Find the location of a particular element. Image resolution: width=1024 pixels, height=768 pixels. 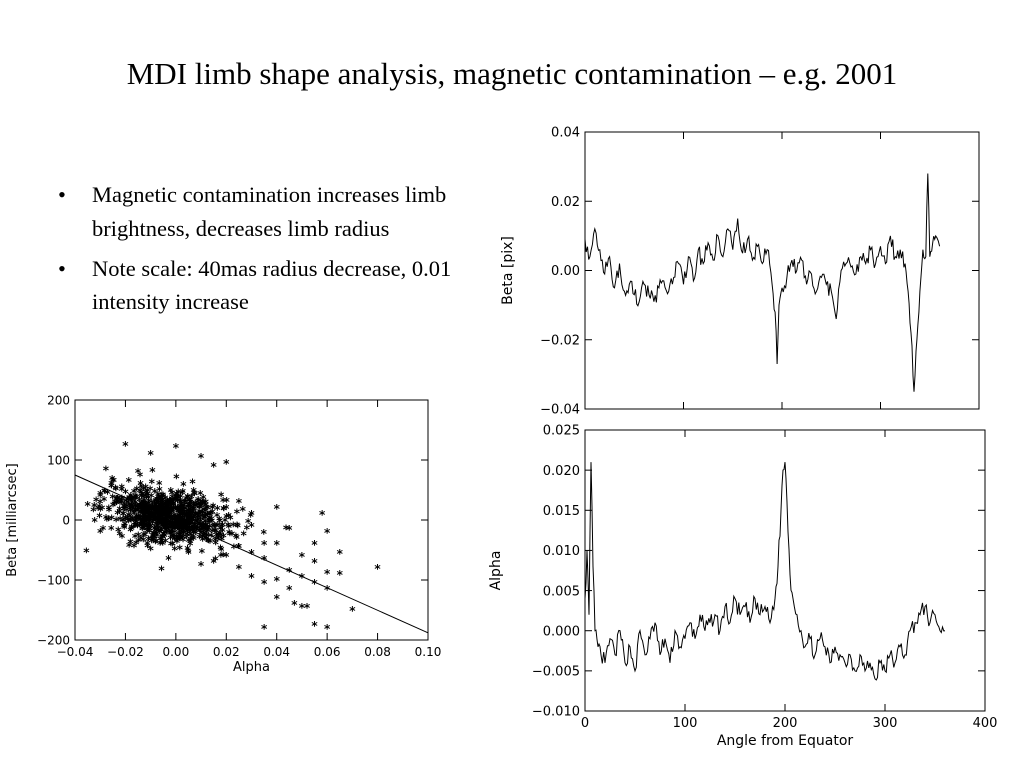

y-tick-label: 0.010 is located at coordinates (561, 551).